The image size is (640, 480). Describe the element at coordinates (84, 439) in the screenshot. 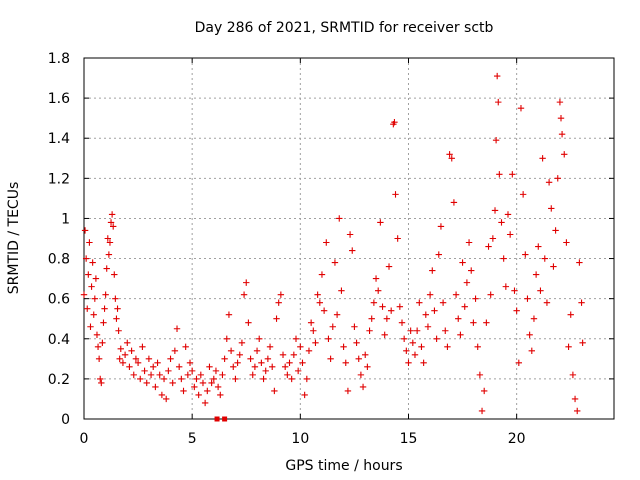

I see `x-tick-label: 0` at that location.